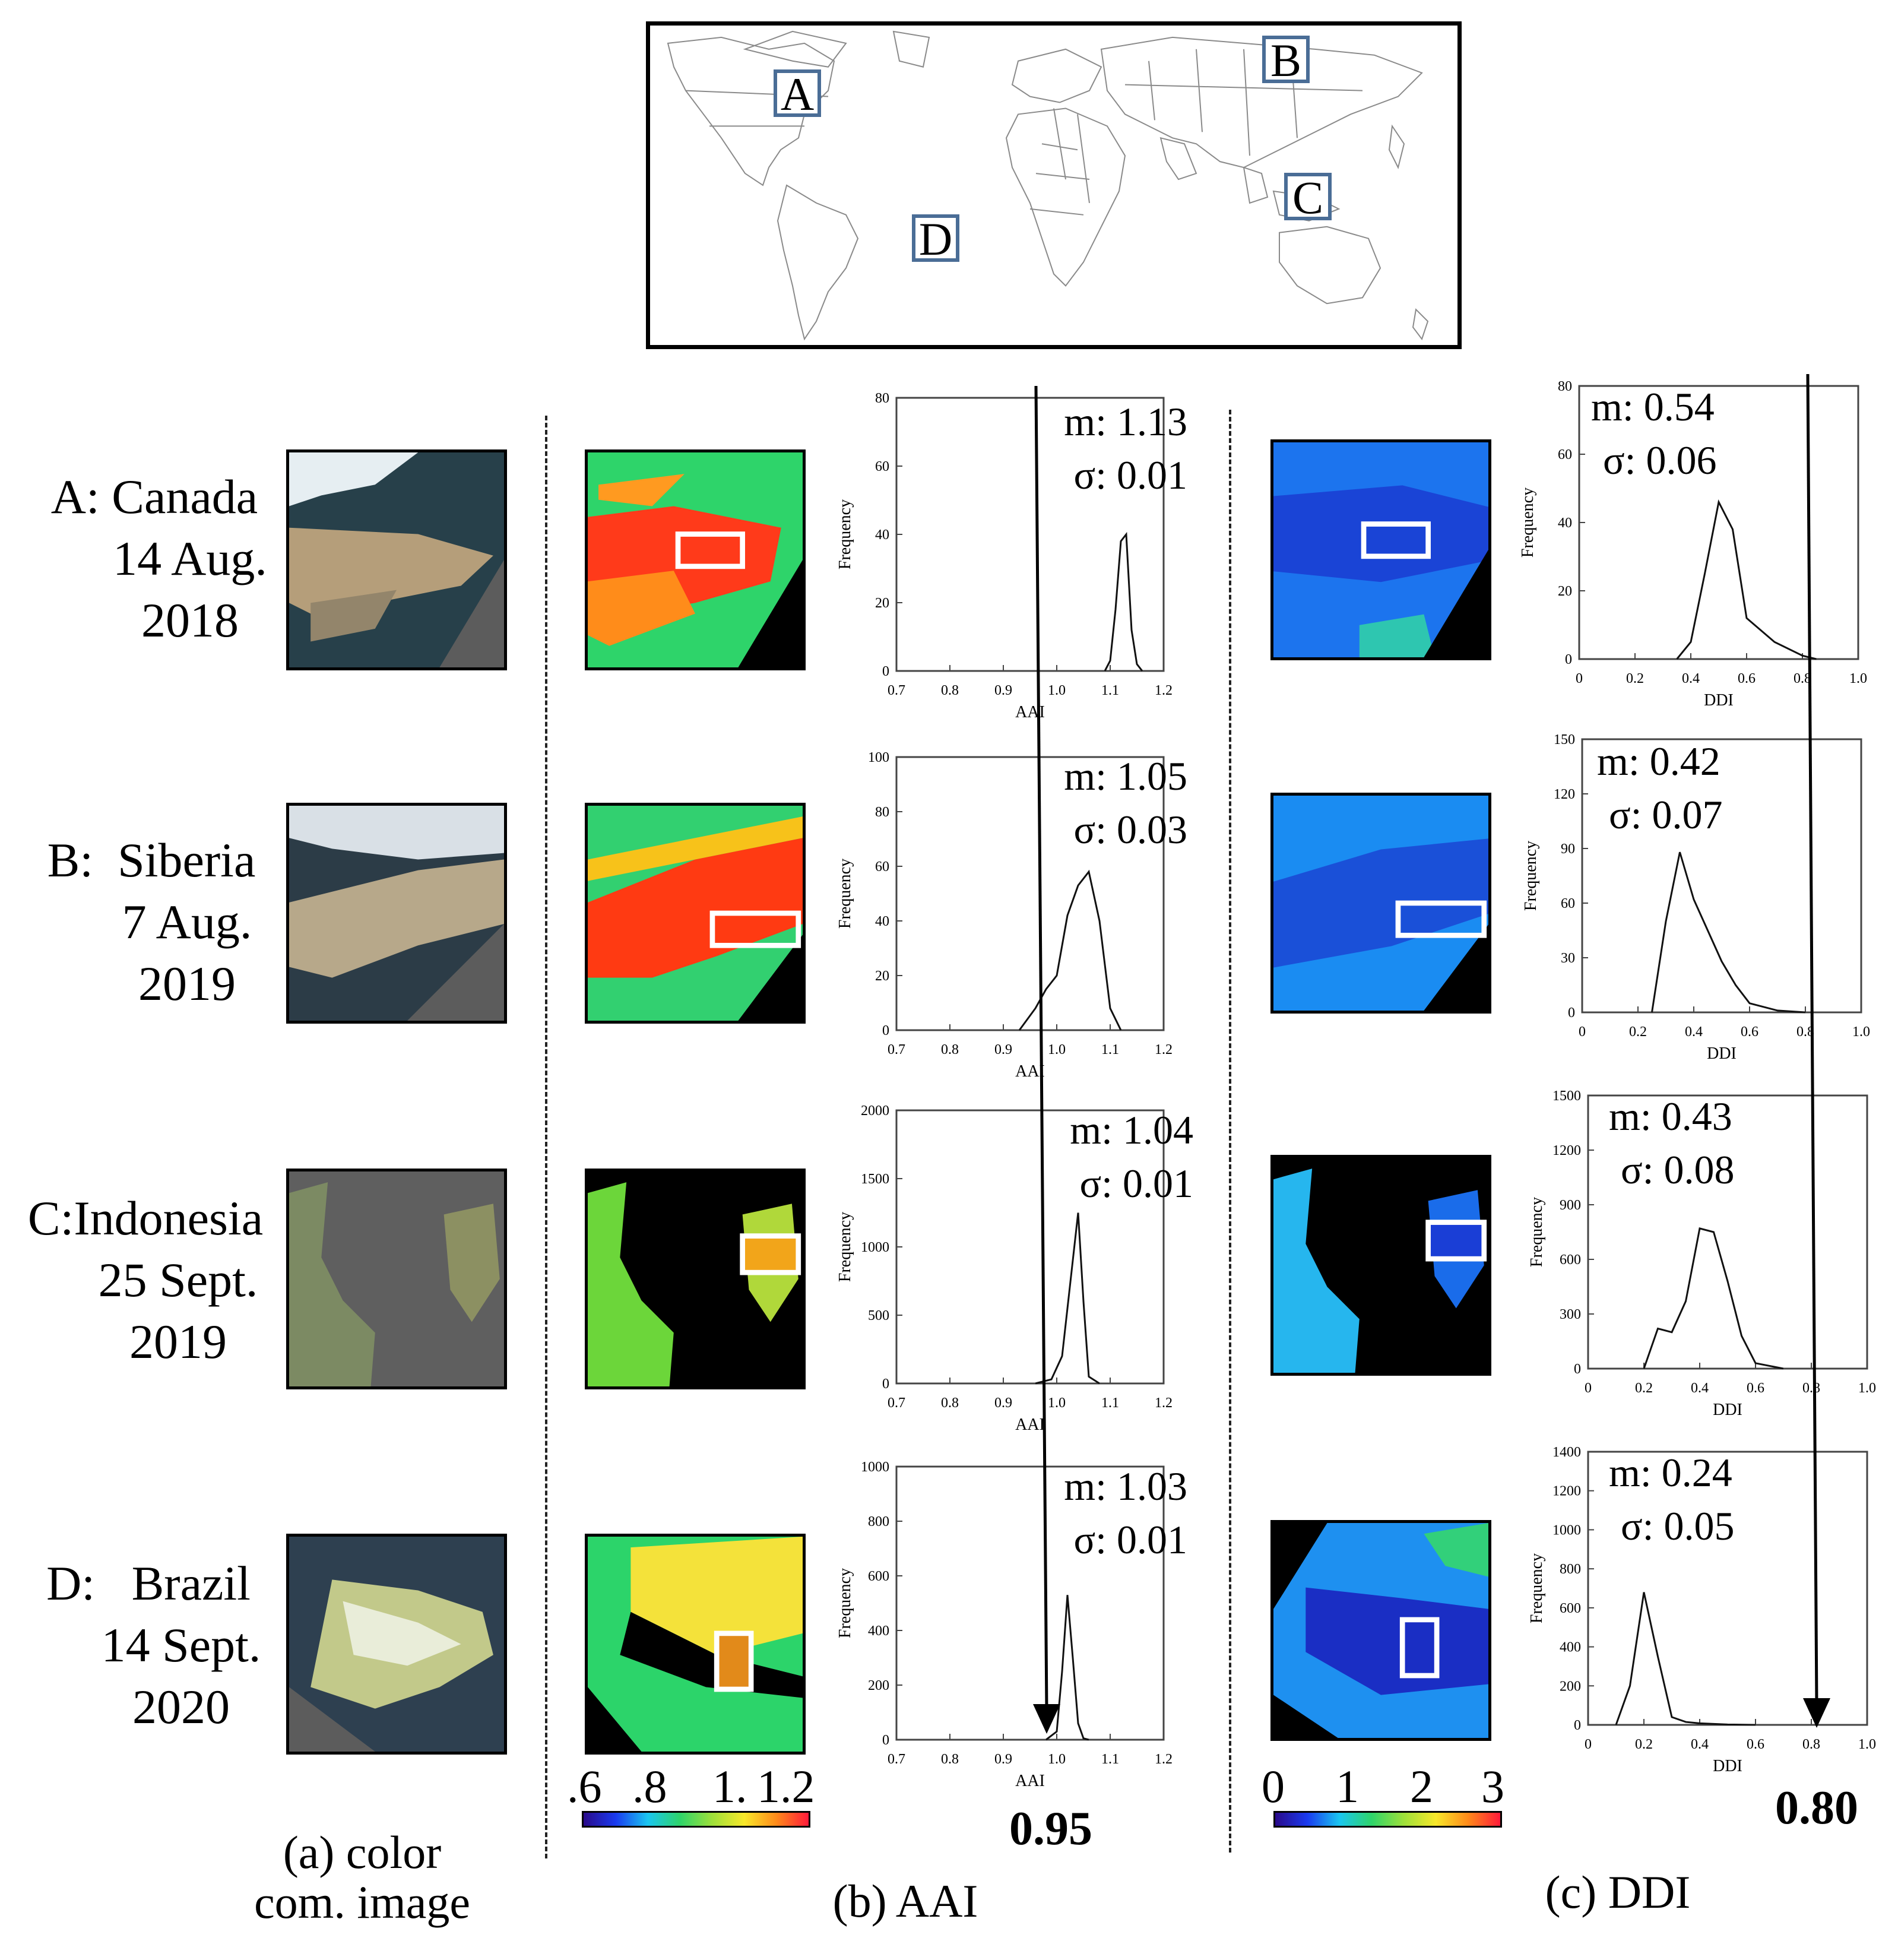 This screenshot has height=1960, width=1898. Describe the element at coordinates (584, 1786) in the screenshot. I see `aai-colorbar-tick: .6` at that location.